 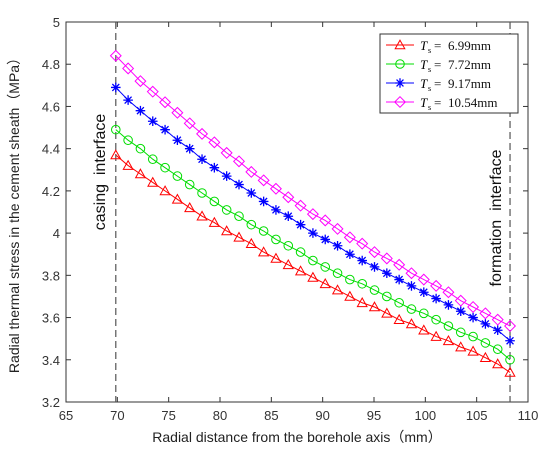 I want to click on y-tick-label: 3.6, so click(x=51, y=318).